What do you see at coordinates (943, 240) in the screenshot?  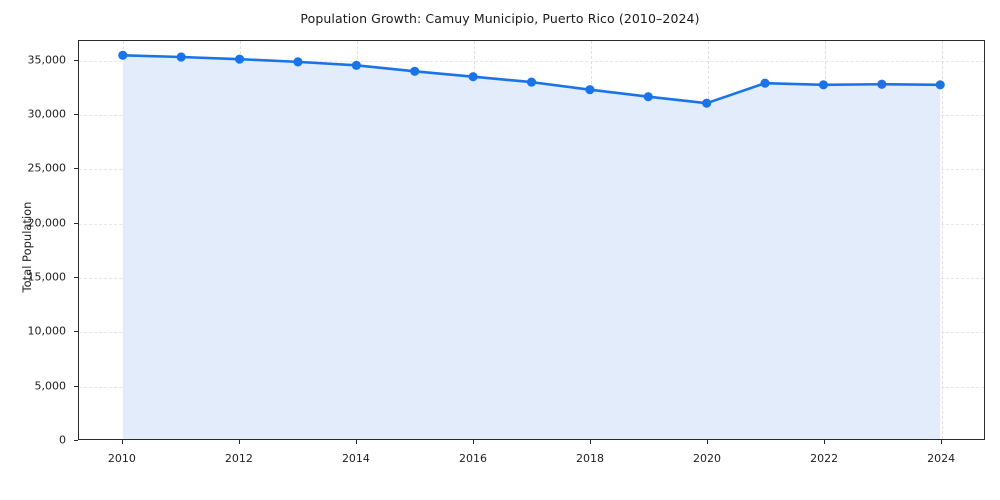 I see `gridline-vertical` at bounding box center [943, 240].